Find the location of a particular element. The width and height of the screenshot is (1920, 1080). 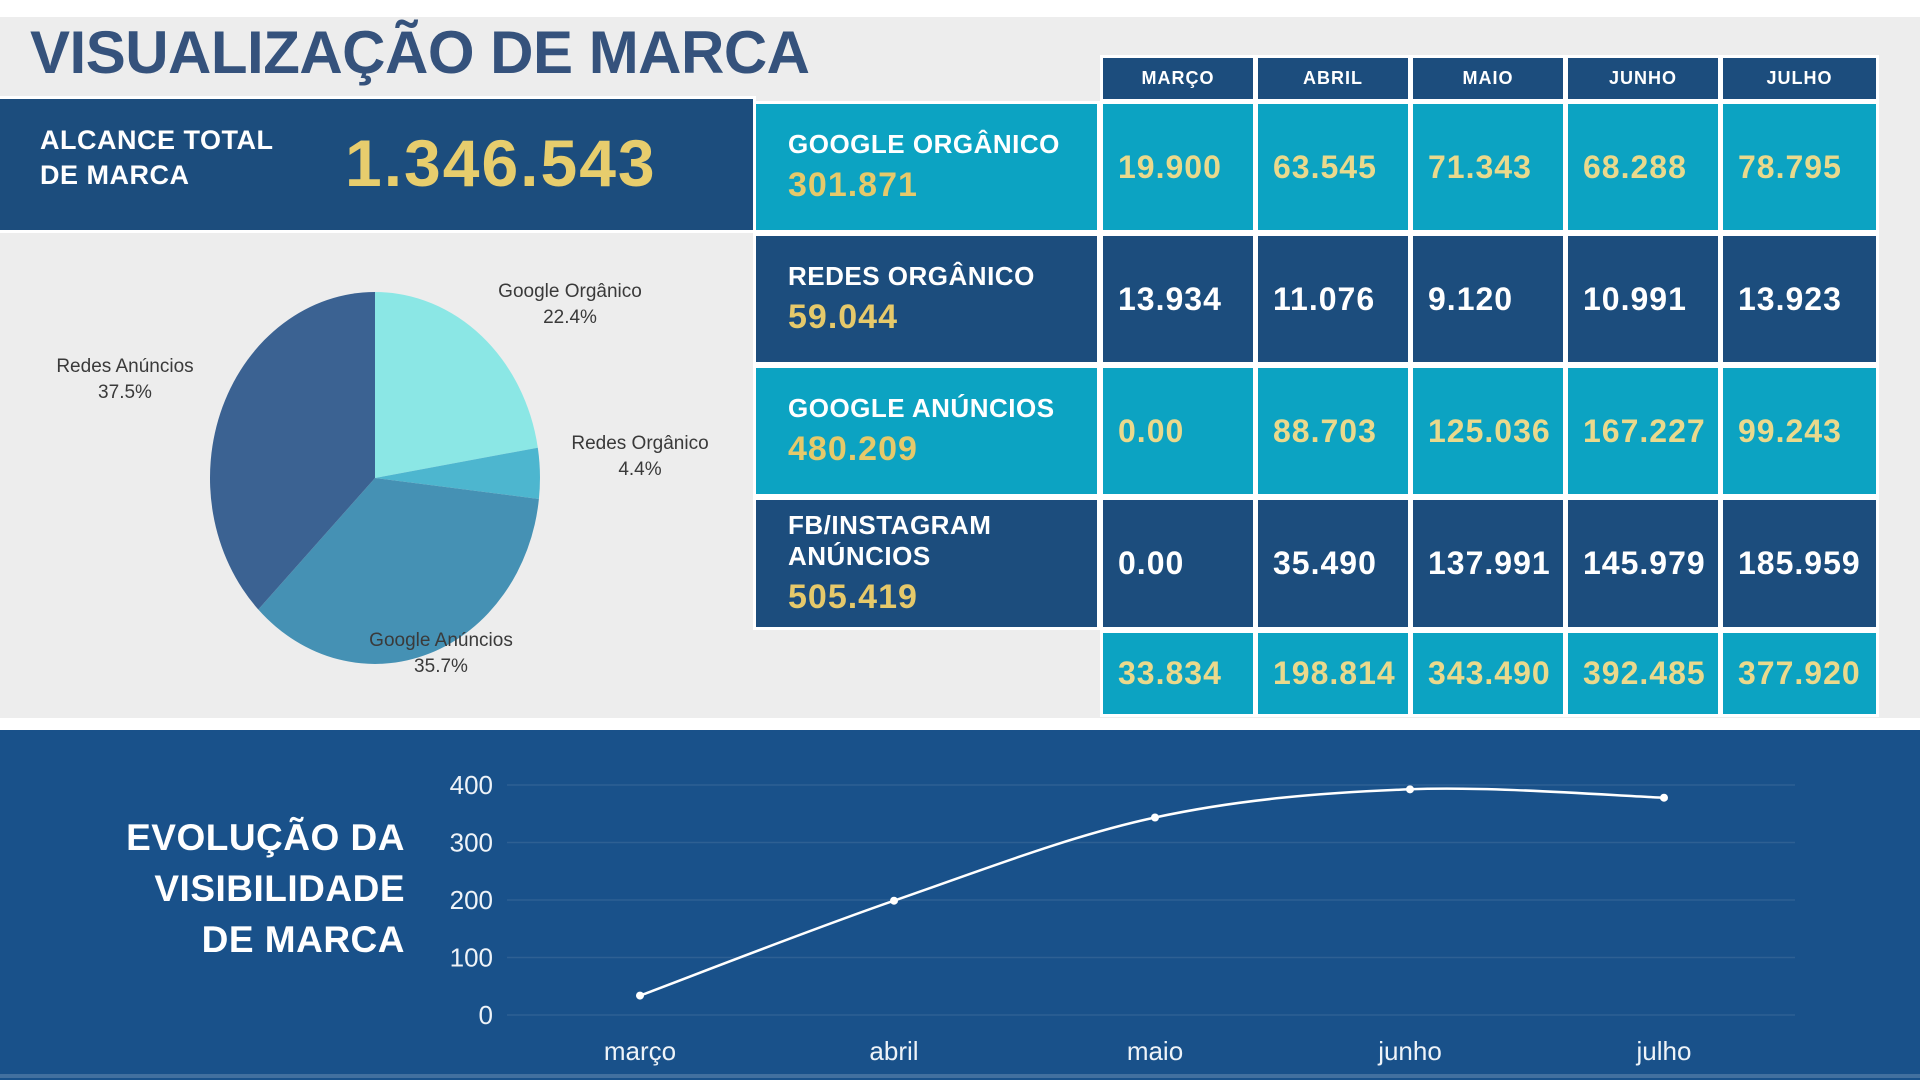

evolution-title-line: VISIBILIDADE is located at coordinates (279, 888).